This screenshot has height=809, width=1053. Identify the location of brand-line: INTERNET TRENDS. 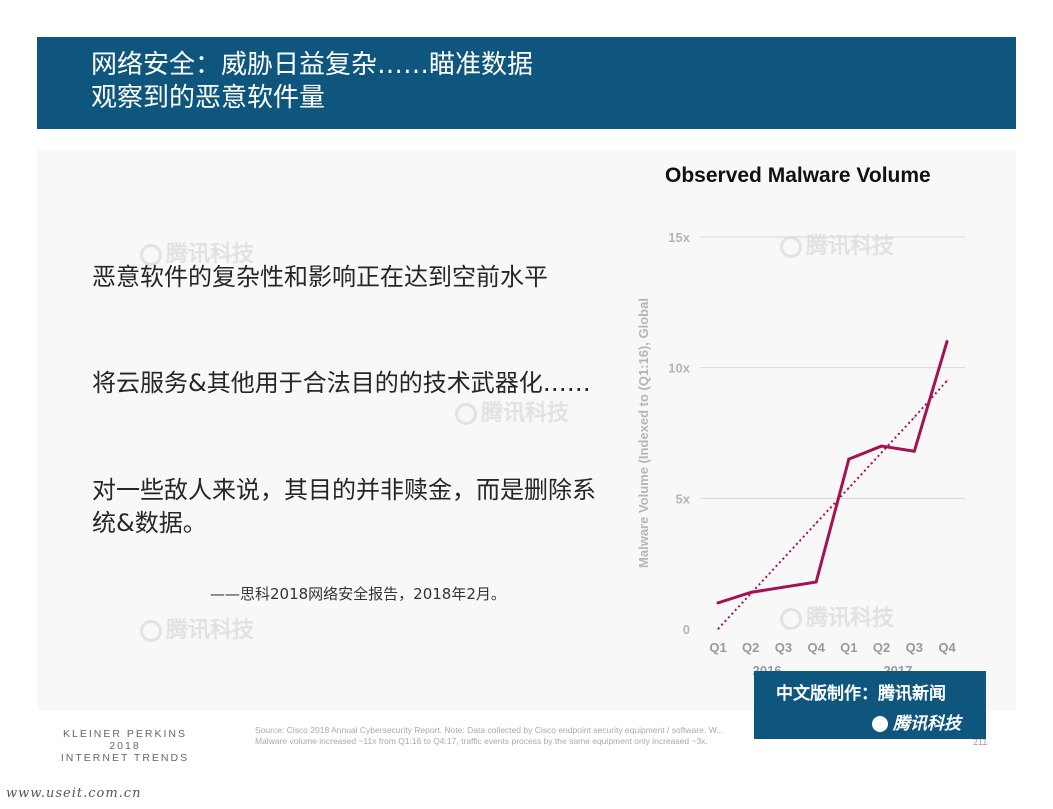
(125, 758).